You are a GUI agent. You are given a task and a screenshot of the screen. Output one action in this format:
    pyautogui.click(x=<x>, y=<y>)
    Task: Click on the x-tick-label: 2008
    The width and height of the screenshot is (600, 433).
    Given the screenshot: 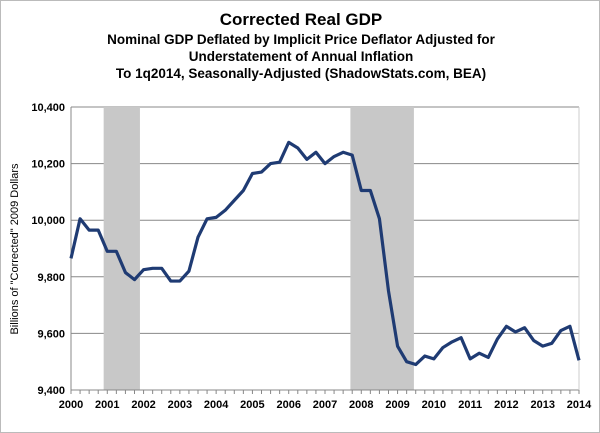 What is the action you would take?
    pyautogui.click(x=361, y=405)
    